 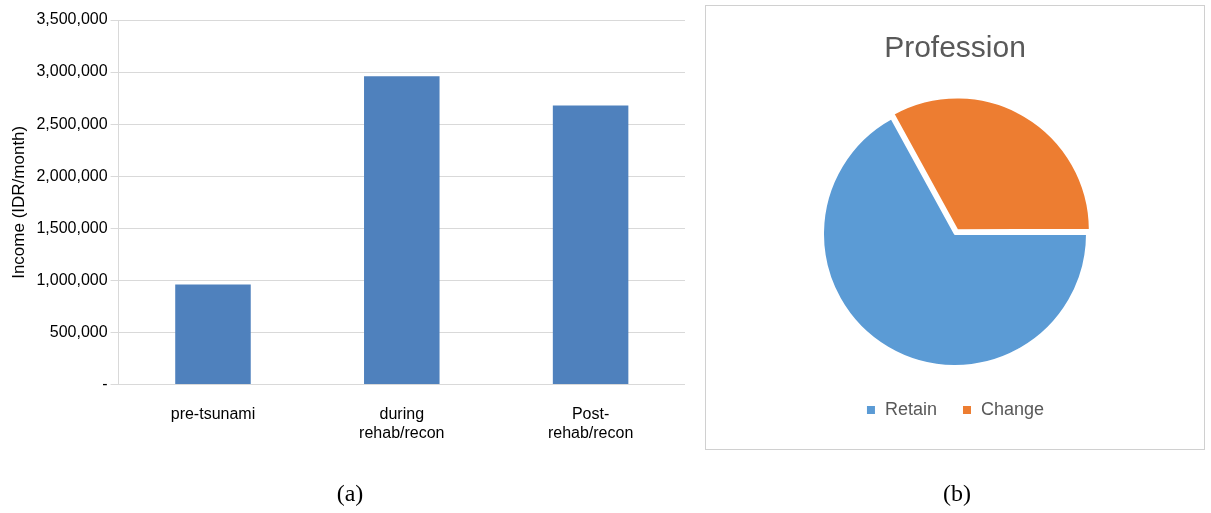 What do you see at coordinates (72, 175) in the screenshot?
I see `y-tick-label: 2,000,000` at bounding box center [72, 175].